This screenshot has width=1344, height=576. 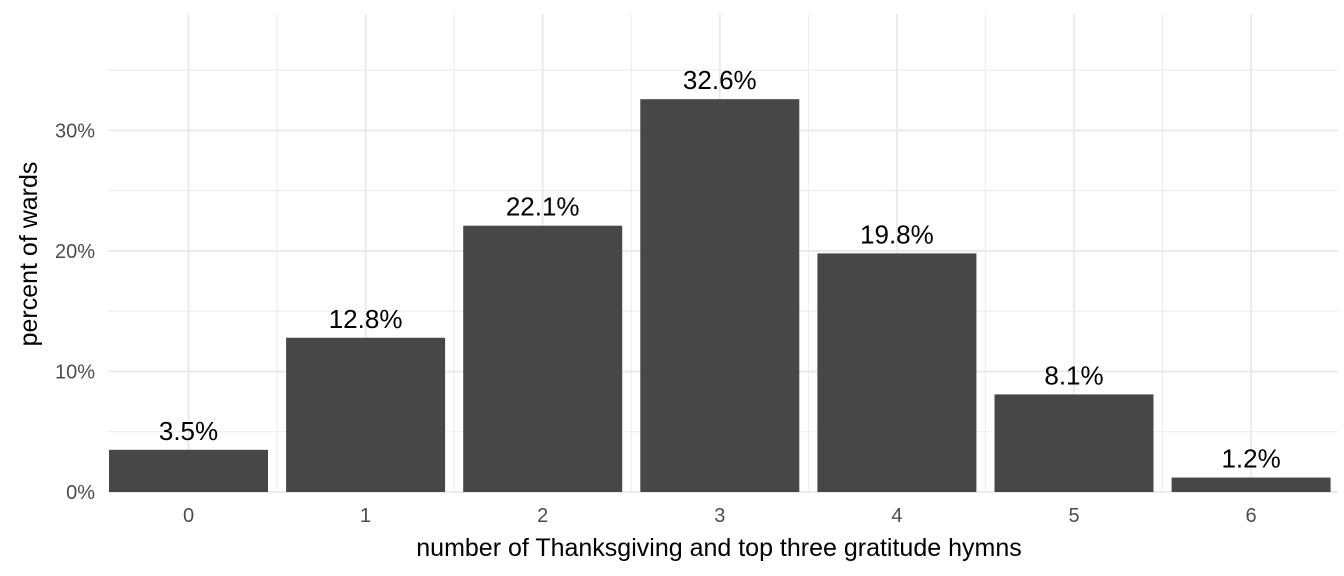 What do you see at coordinates (188, 431) in the screenshot?
I see `data-label-0: 3.5%` at bounding box center [188, 431].